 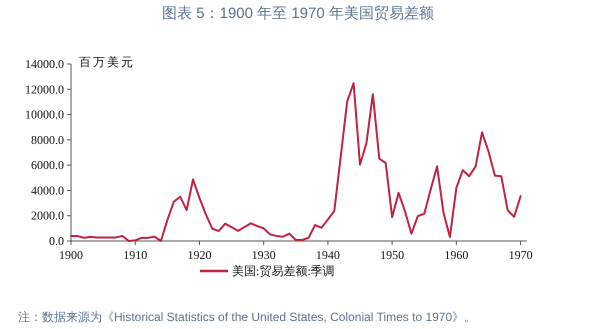 What do you see at coordinates (44, 115) in the screenshot?
I see `y-tick-label: 10000.0` at bounding box center [44, 115].